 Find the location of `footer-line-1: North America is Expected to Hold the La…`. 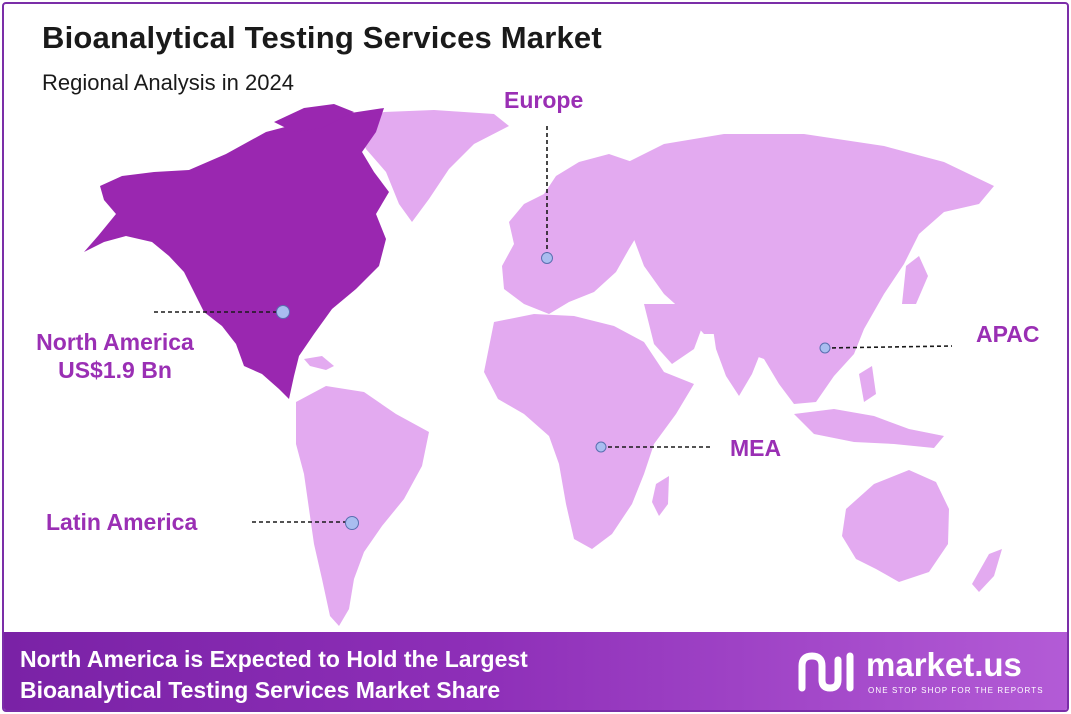

footer-line-1: North America is Expected to Hold the La… is located at coordinates (274, 659).